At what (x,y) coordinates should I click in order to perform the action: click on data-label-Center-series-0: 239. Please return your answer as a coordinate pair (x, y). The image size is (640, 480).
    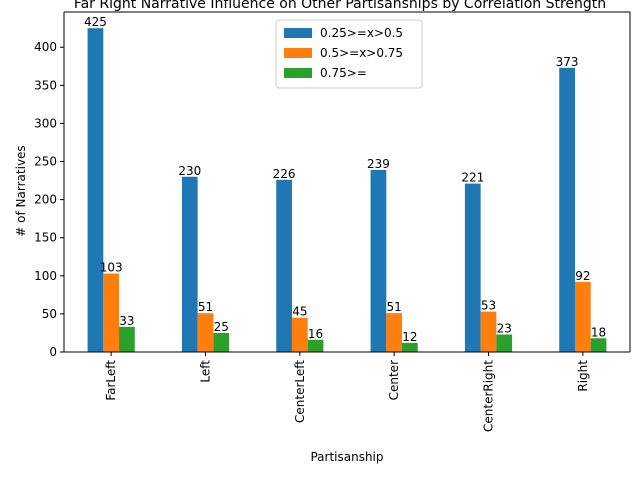
    Looking at the image, I should click on (378, 164).